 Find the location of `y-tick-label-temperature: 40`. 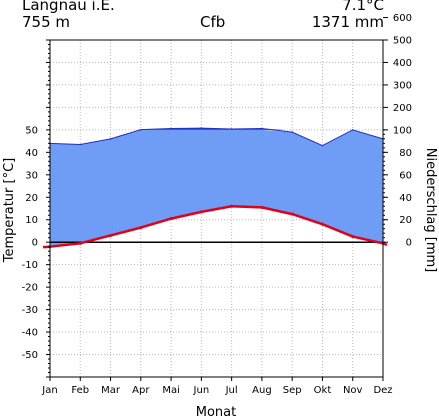

y-tick-label-temperature: 40 is located at coordinates (31, 153).